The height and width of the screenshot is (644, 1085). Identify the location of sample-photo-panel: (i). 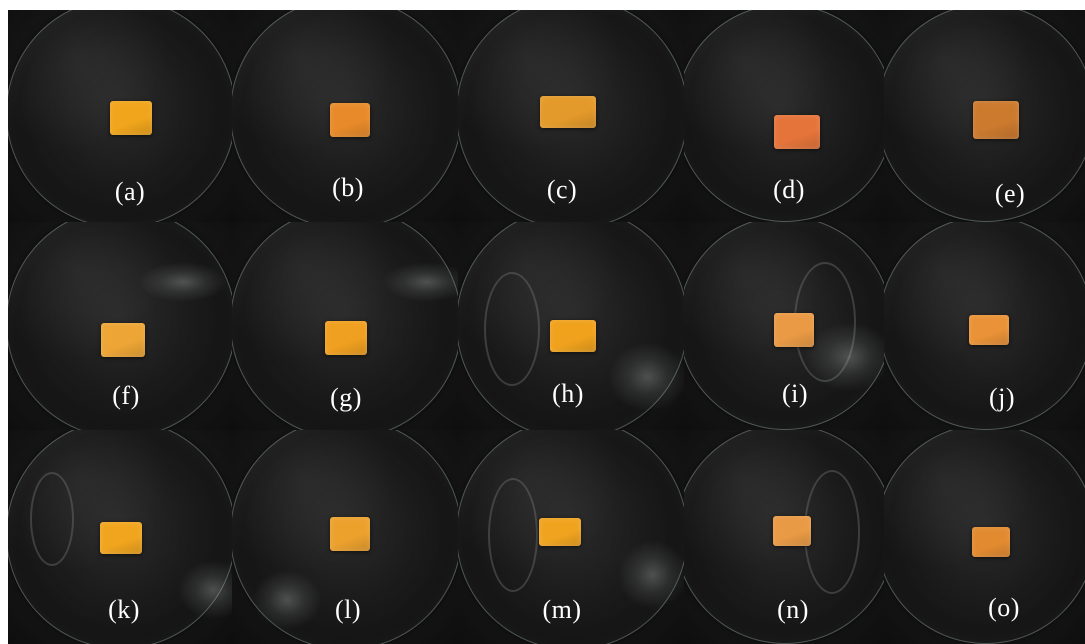
(784, 326).